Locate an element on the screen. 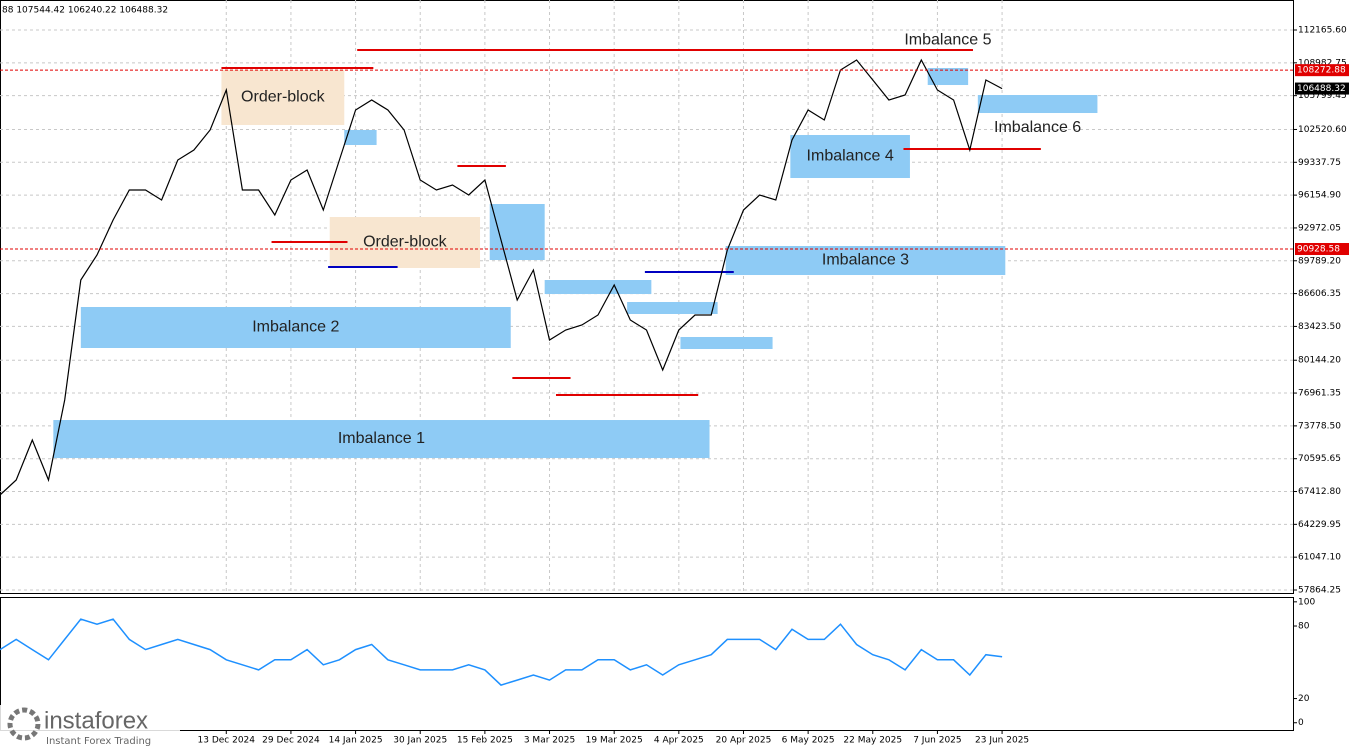  y-tick-label: 99337.75 is located at coordinates (1319, 163).